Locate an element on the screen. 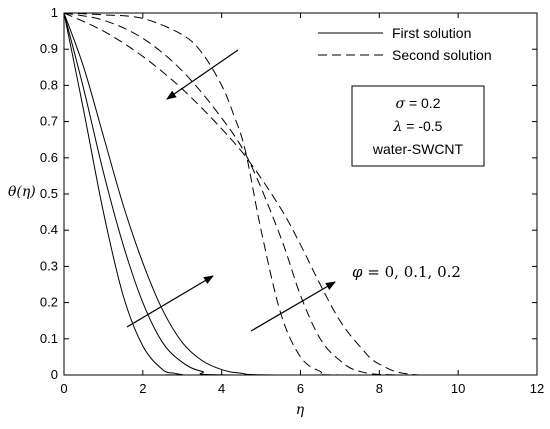 The height and width of the screenshot is (429, 550). y-tick-label: 0.7 is located at coordinates (49, 121).